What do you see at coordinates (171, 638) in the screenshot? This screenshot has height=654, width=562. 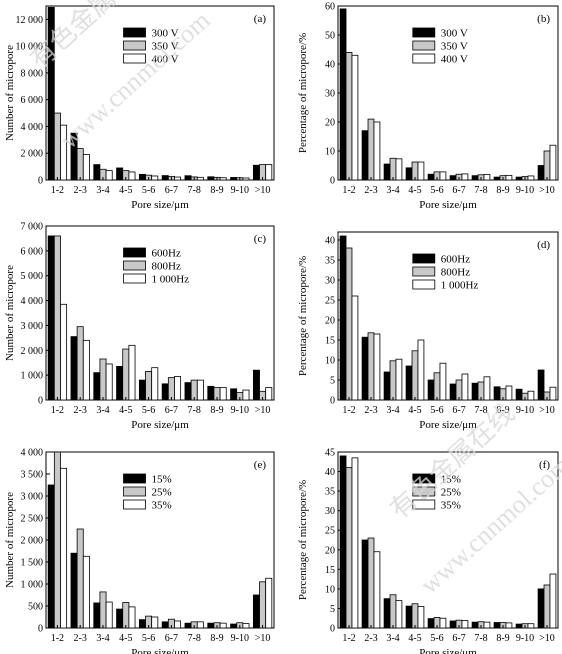 I see `x-tick-label: 6-7` at bounding box center [171, 638].